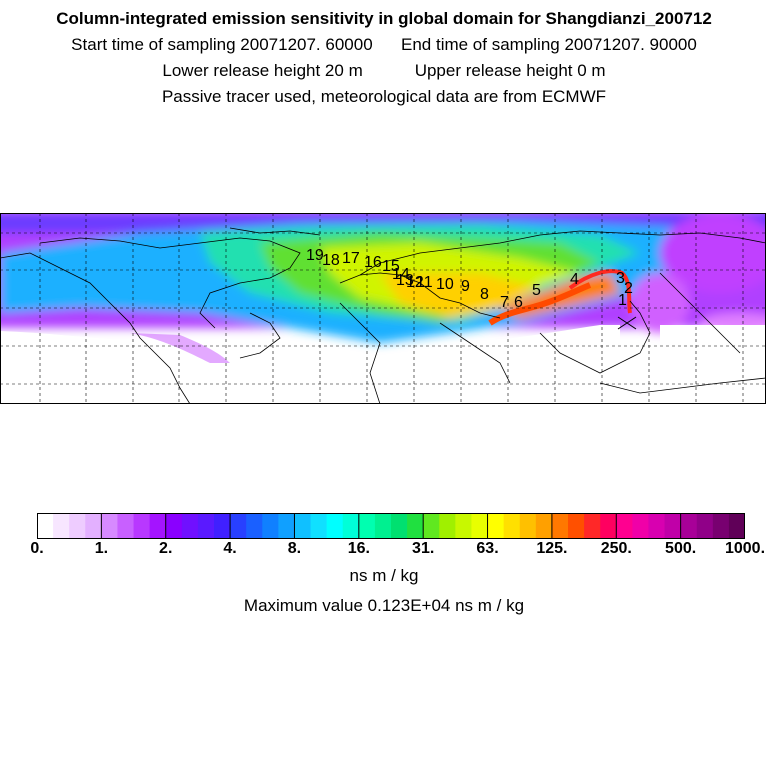 The image size is (768, 768). I want to click on maximum-value-label: Maximum value 0.123E+04 ns m / kg, so click(384, 605).